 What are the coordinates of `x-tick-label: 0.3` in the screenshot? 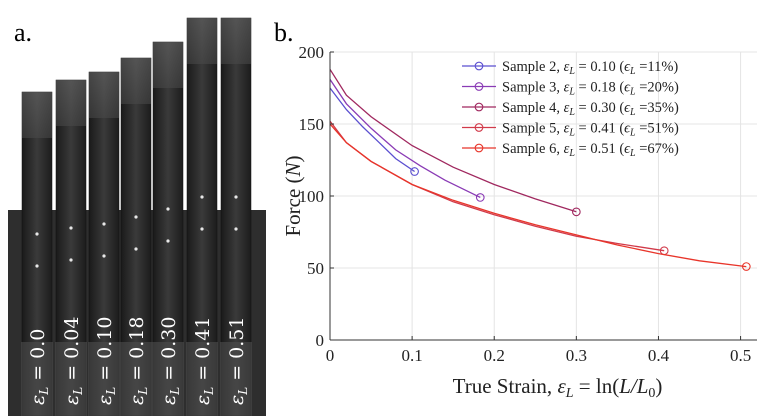 It's located at (576, 355).